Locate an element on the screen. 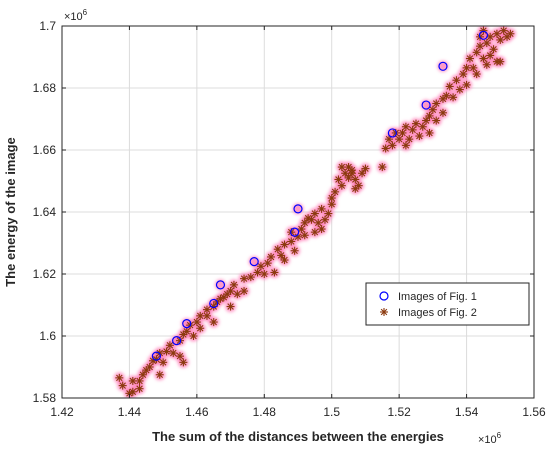  legend-marker-fig2 is located at coordinates (384, 312).